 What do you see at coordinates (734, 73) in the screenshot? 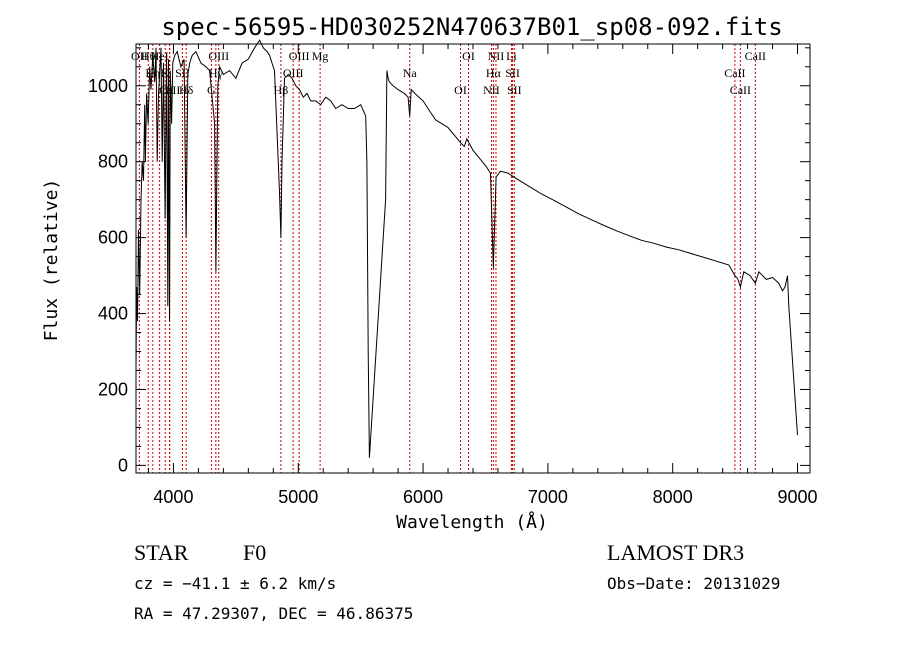
I see `line-label-25: CaII` at bounding box center [734, 73].